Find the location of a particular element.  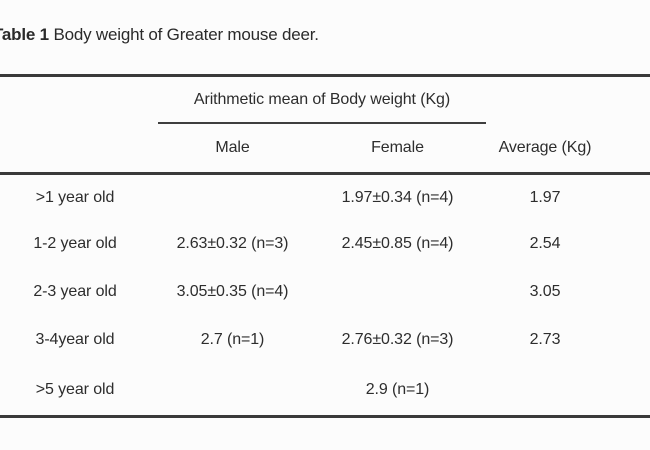

male-cell: 3.05±0.35 (n=4) is located at coordinates (232, 291).